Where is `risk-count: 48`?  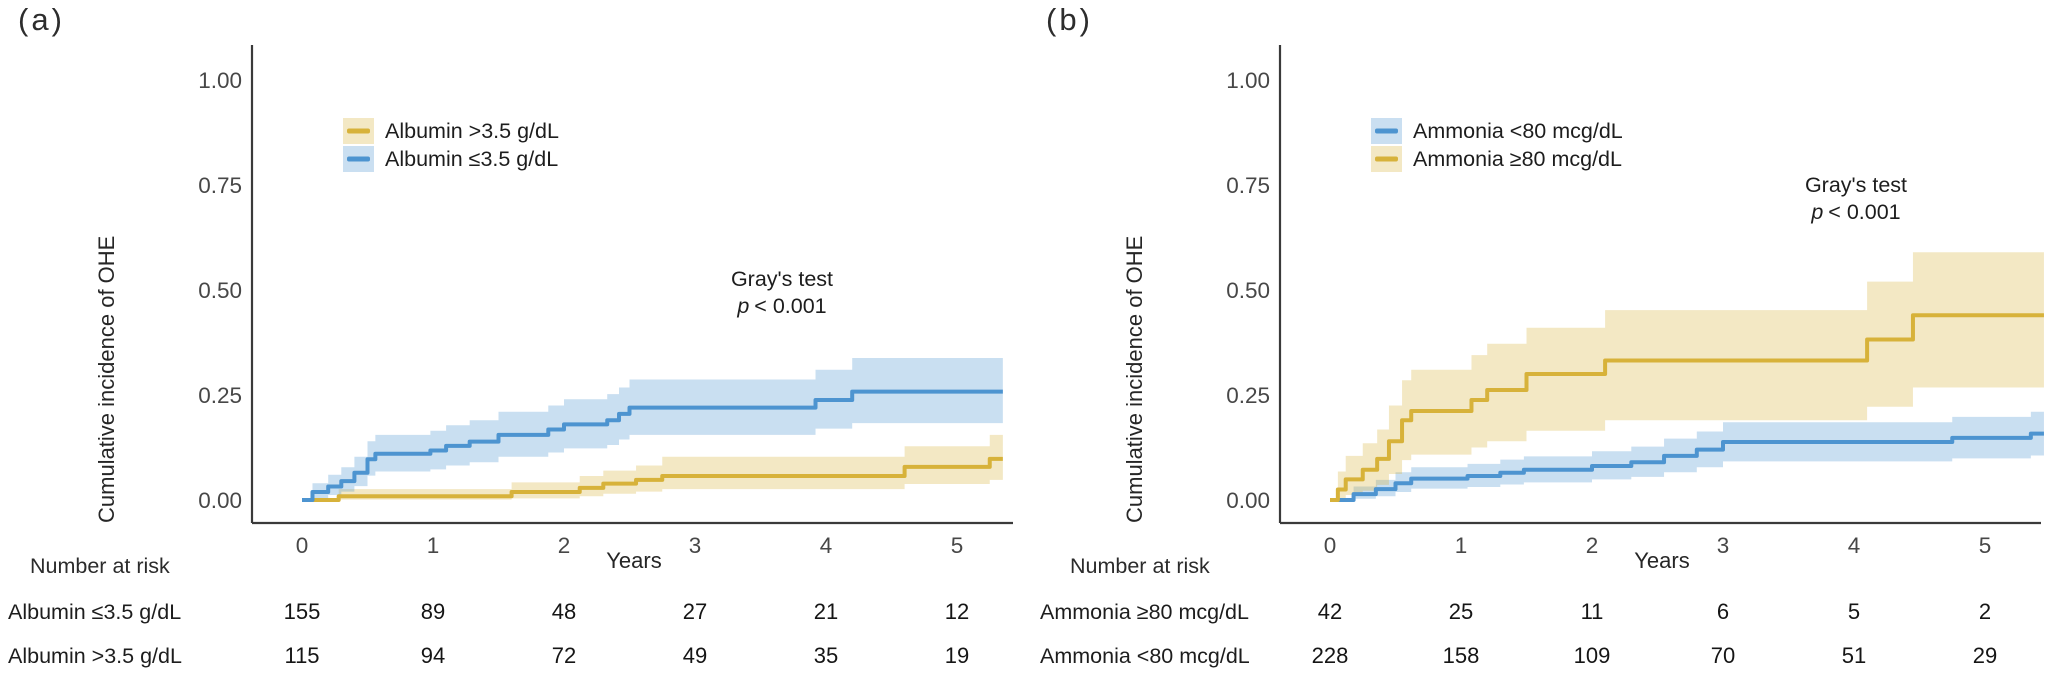
risk-count: 48 is located at coordinates (564, 611).